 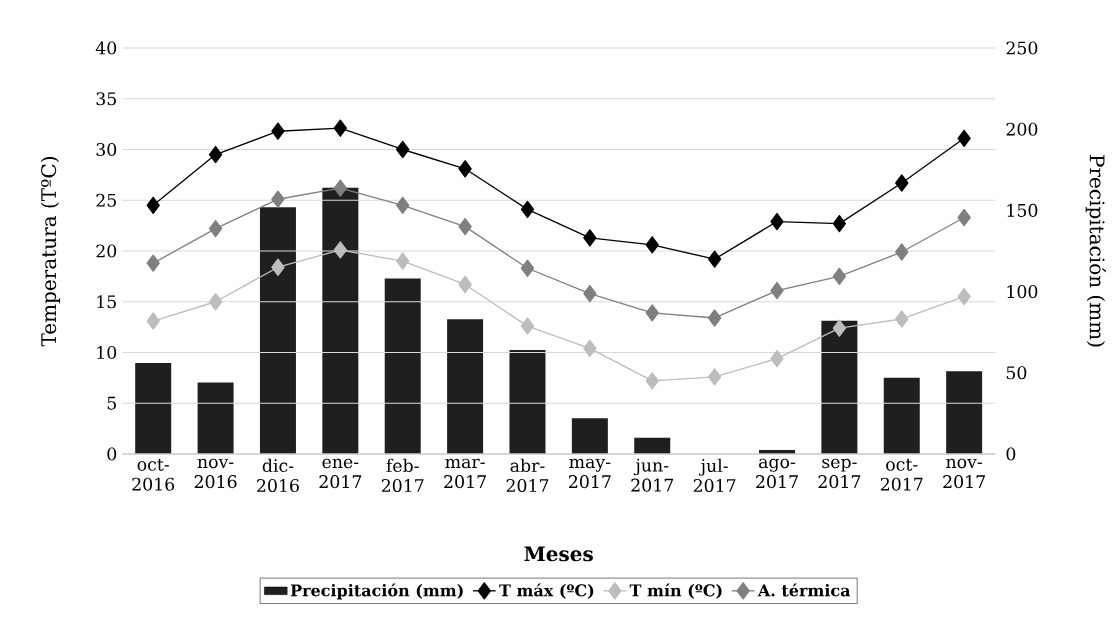 I want to click on x-tick-label: oct-2017, so click(x=901, y=474).